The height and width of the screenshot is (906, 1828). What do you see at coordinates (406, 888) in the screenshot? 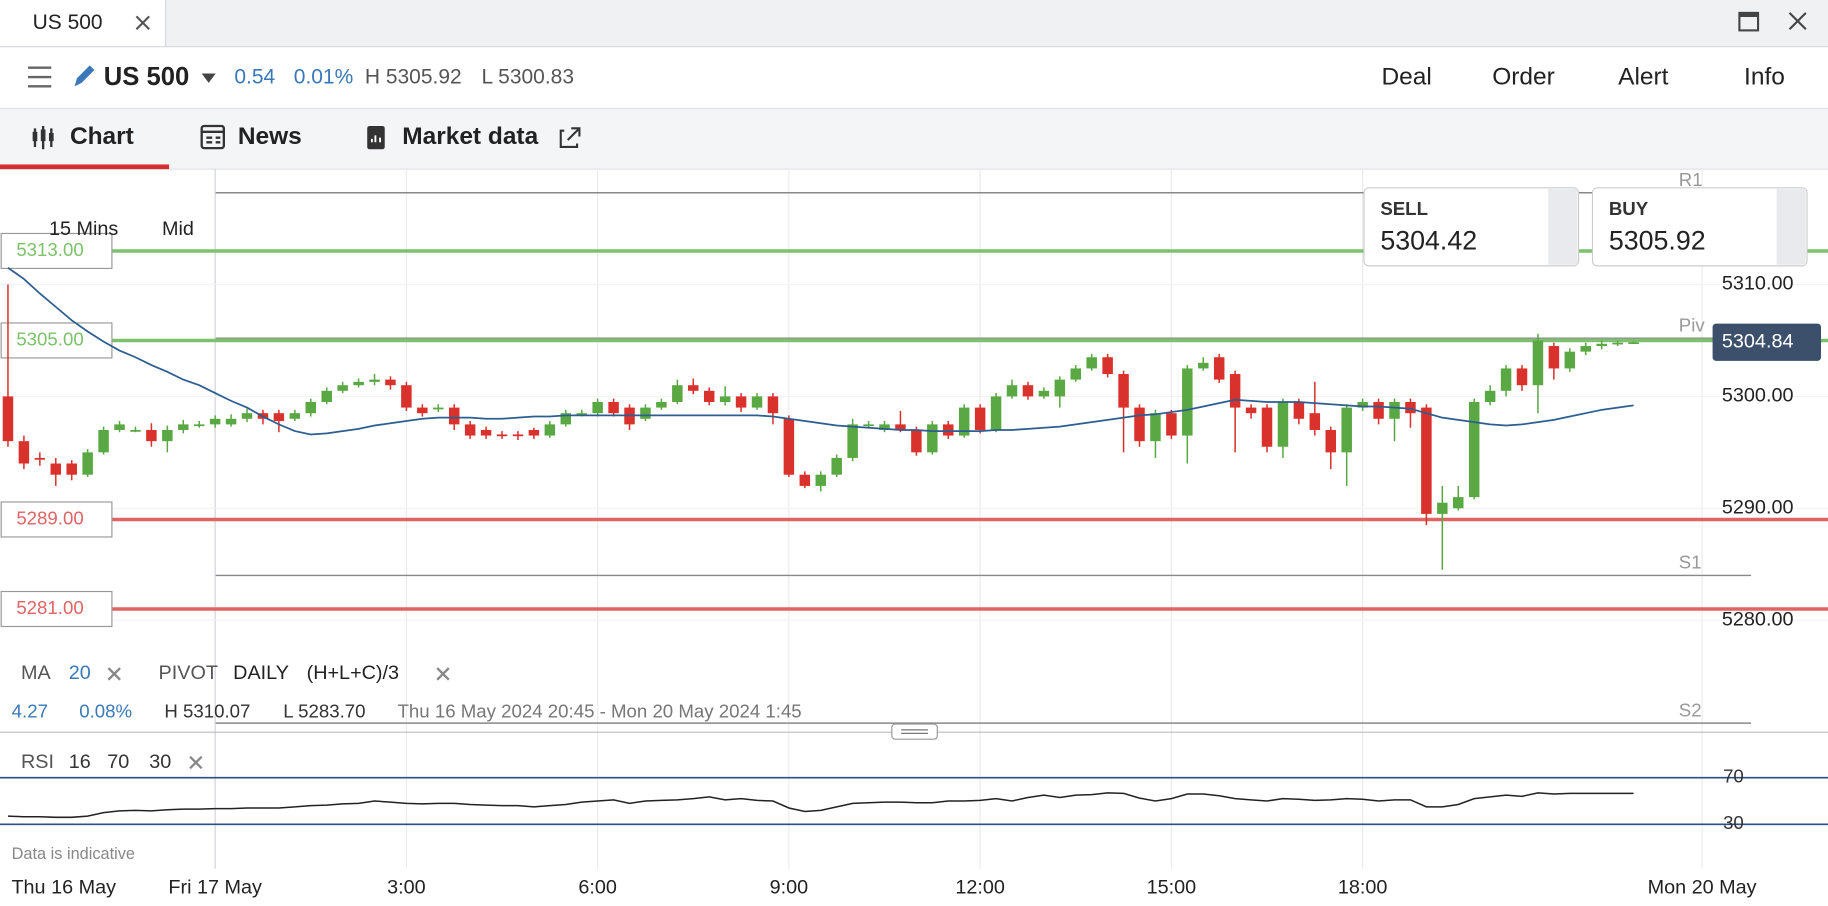
I see `x-tick-label: 3:00` at bounding box center [406, 888].